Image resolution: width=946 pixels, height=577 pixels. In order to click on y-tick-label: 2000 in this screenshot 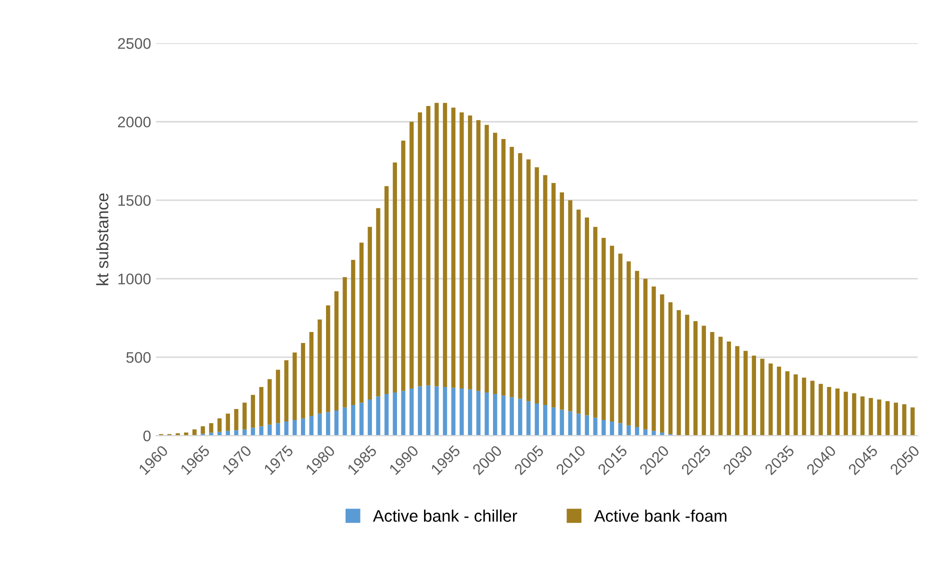, I will do `click(134, 122)`.